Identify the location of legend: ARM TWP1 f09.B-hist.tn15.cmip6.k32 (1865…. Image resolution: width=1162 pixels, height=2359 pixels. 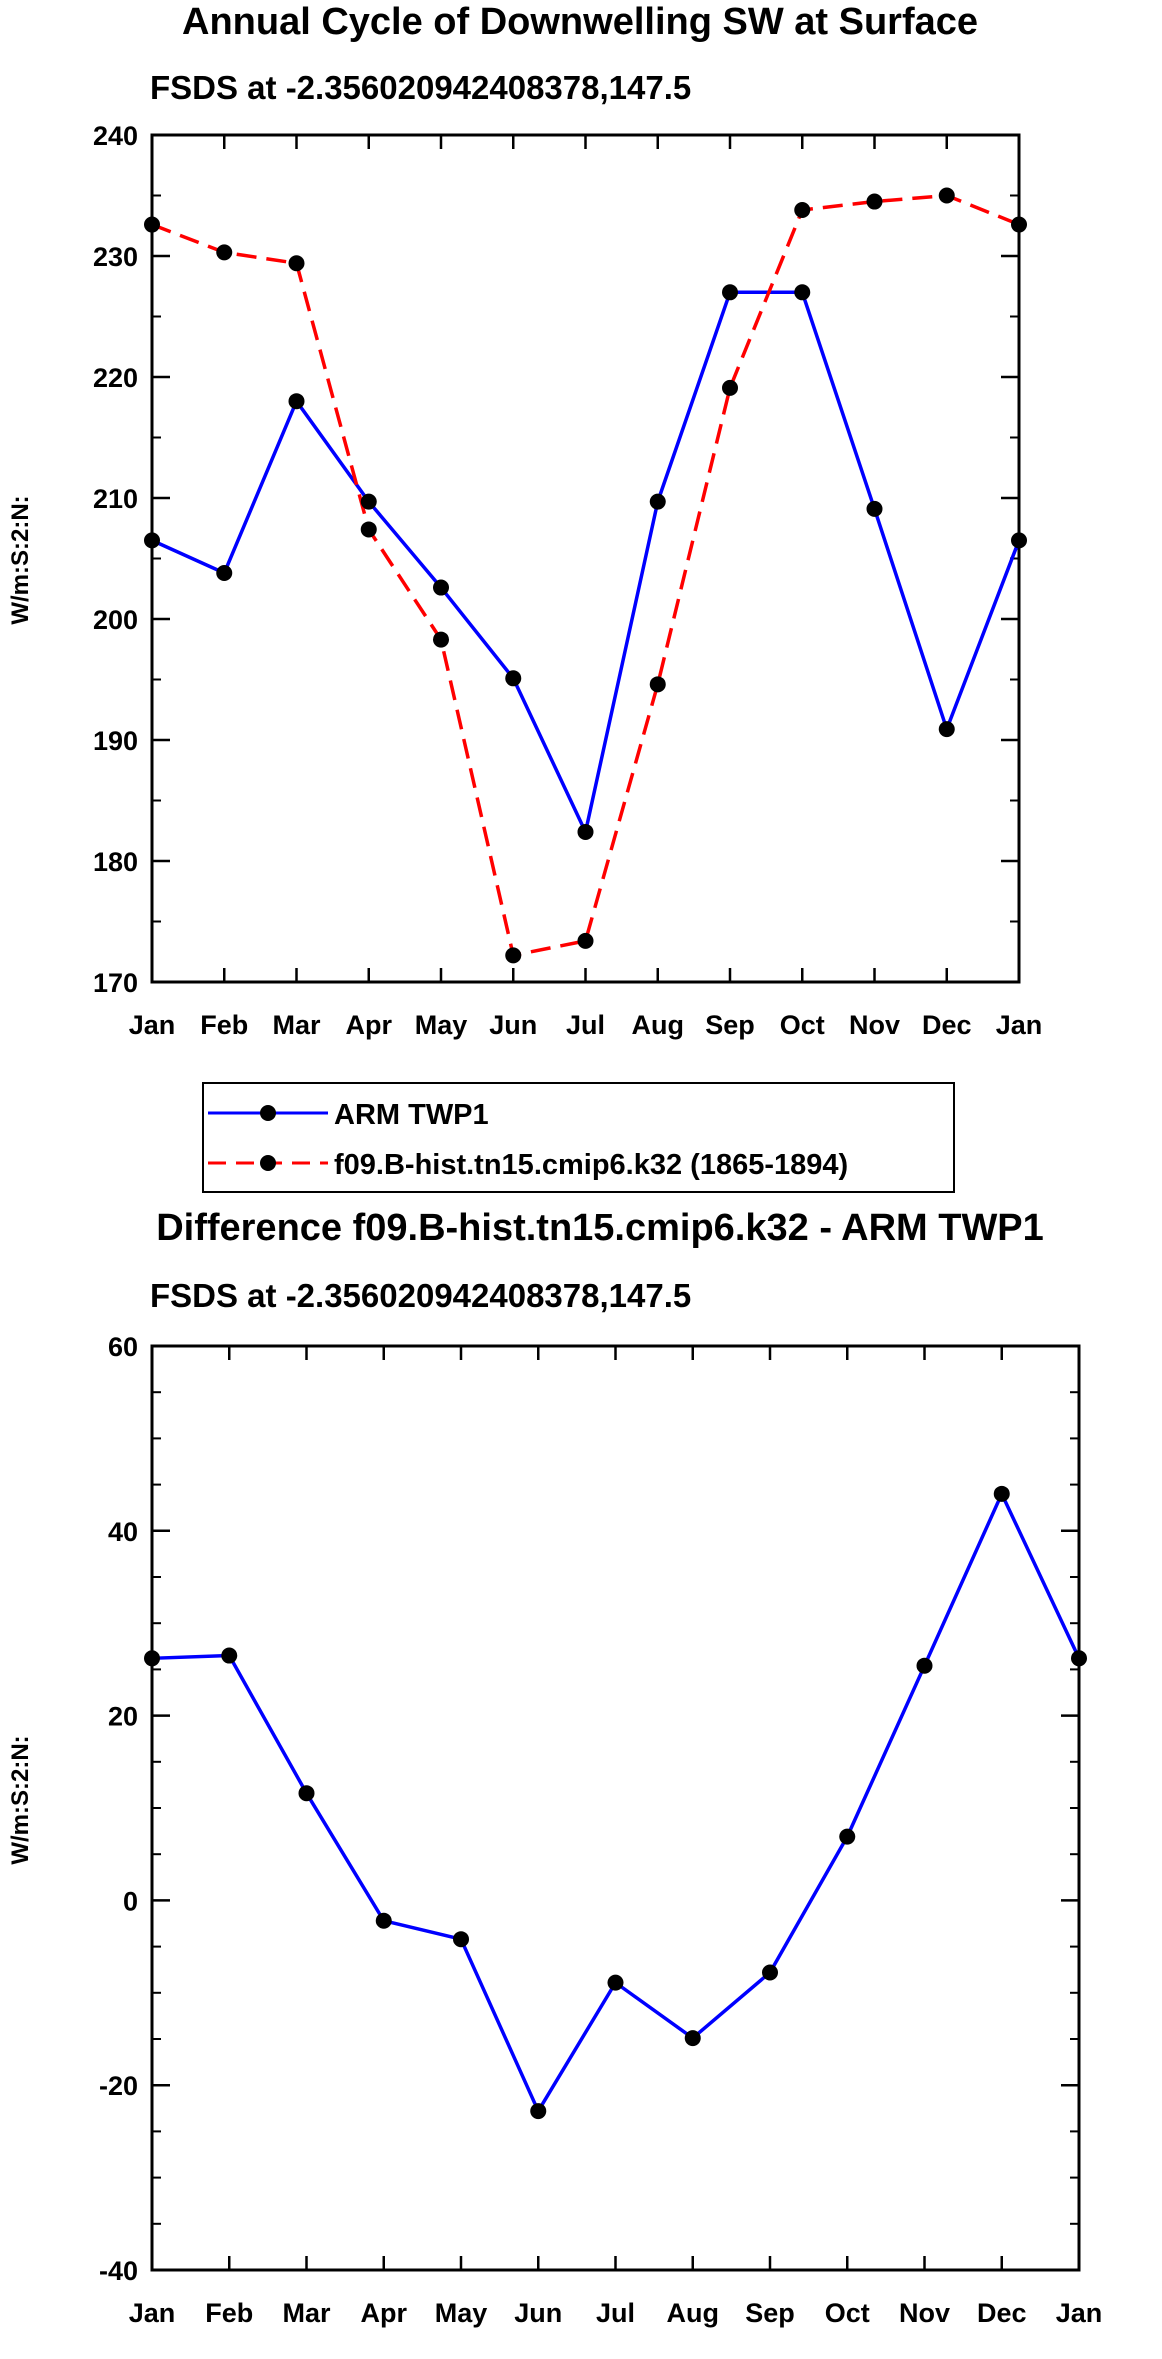
(578, 1137).